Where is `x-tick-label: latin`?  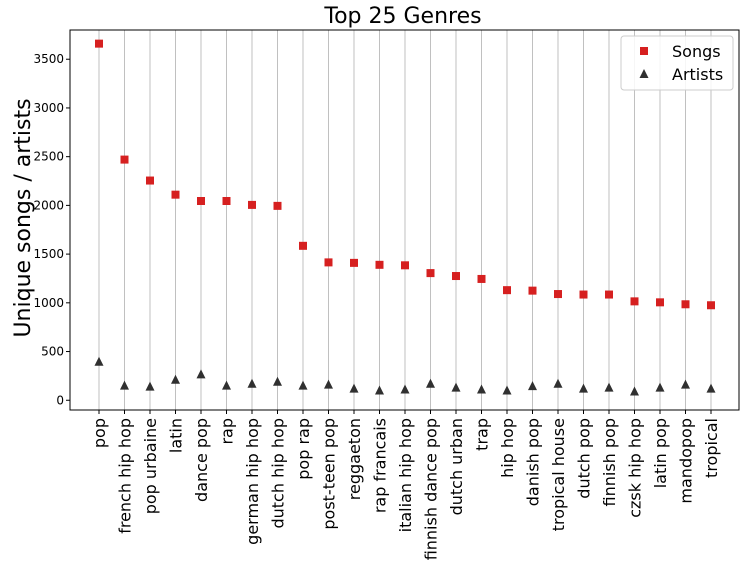
x-tick-label: latin is located at coordinates (176, 435).